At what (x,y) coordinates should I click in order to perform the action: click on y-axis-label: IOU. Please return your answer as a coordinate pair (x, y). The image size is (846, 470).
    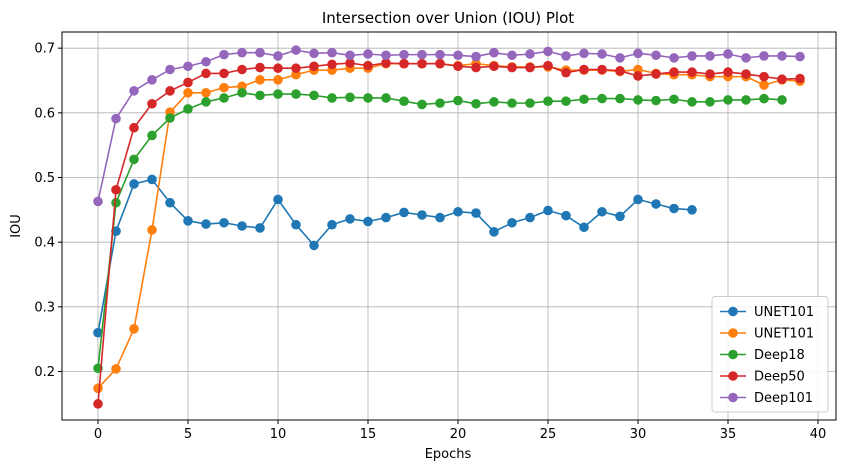
    Looking at the image, I should click on (16, 226).